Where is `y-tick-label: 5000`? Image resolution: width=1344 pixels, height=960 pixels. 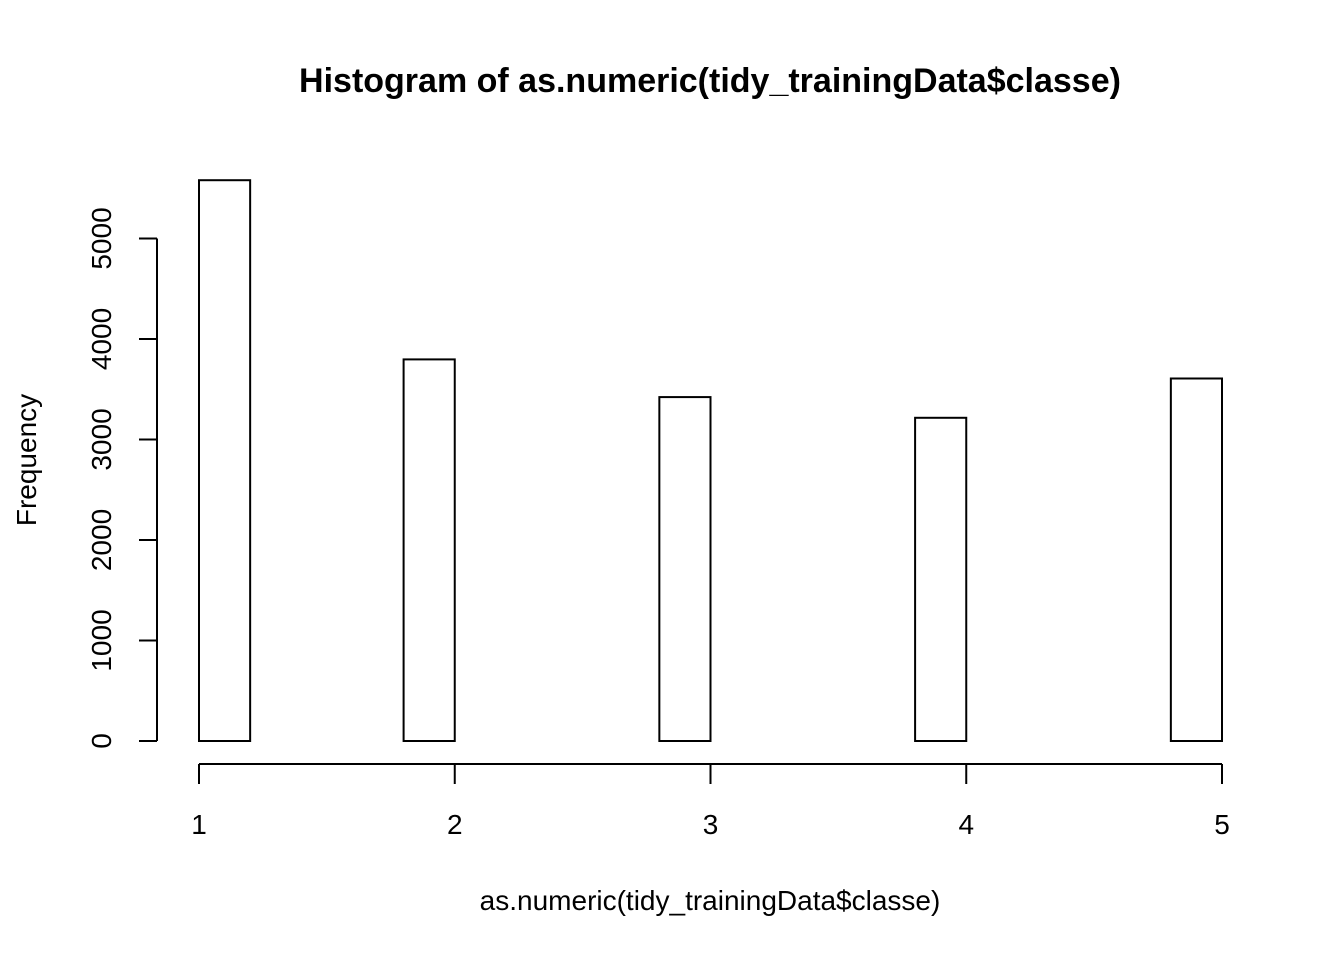
y-tick-label: 5000 is located at coordinates (101, 238).